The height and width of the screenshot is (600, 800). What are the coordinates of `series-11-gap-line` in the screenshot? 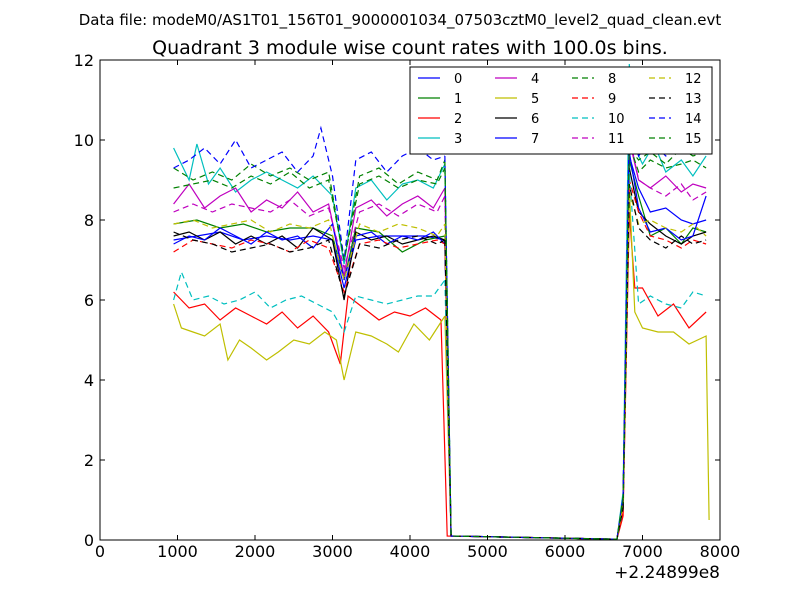 It's located at (534, 367).